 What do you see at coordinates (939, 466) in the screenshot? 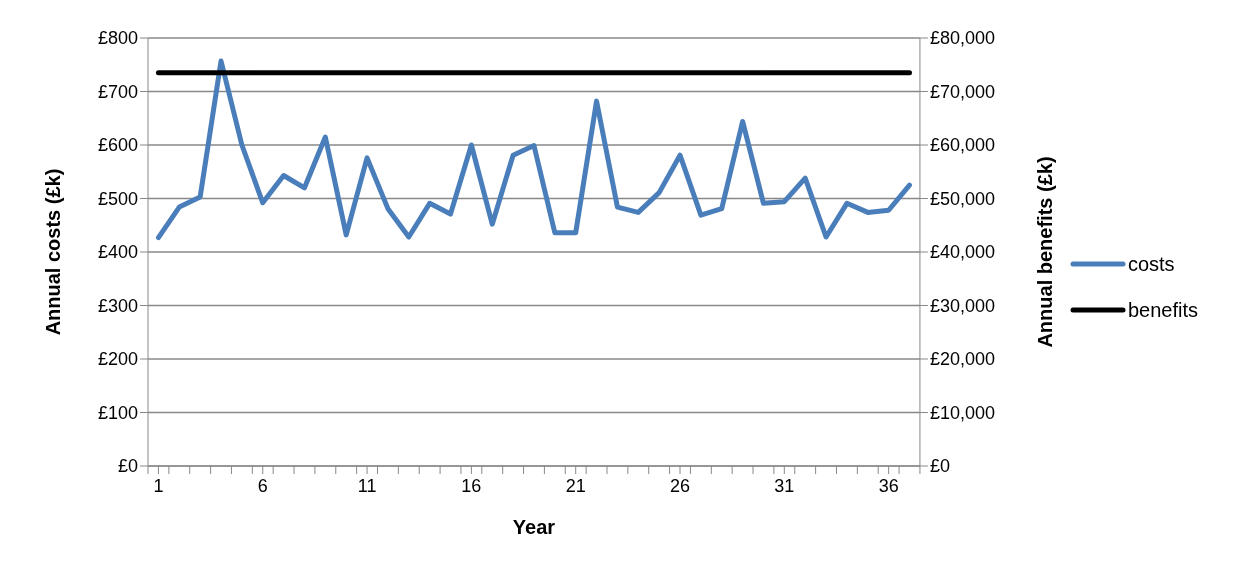
I see `y2-tick-label: £0` at bounding box center [939, 466].